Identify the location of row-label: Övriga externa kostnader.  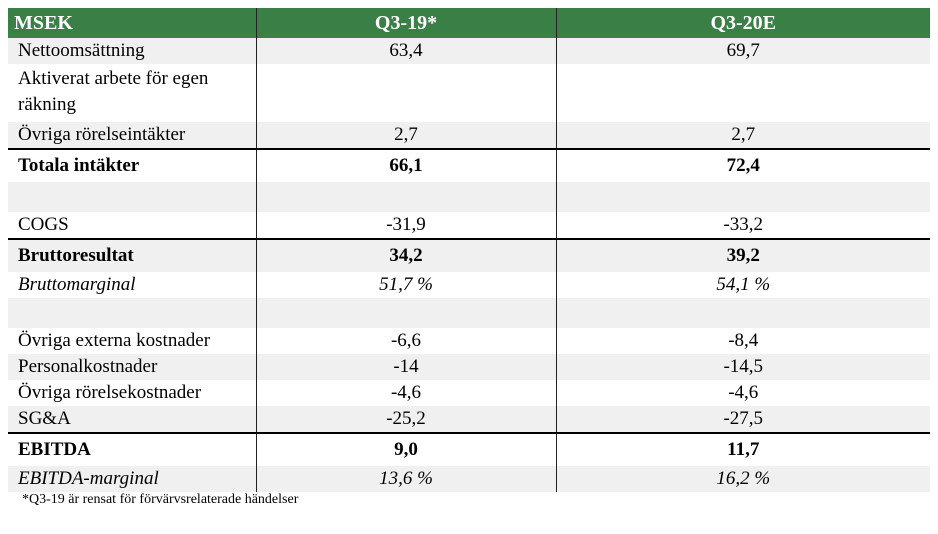
(114, 340).